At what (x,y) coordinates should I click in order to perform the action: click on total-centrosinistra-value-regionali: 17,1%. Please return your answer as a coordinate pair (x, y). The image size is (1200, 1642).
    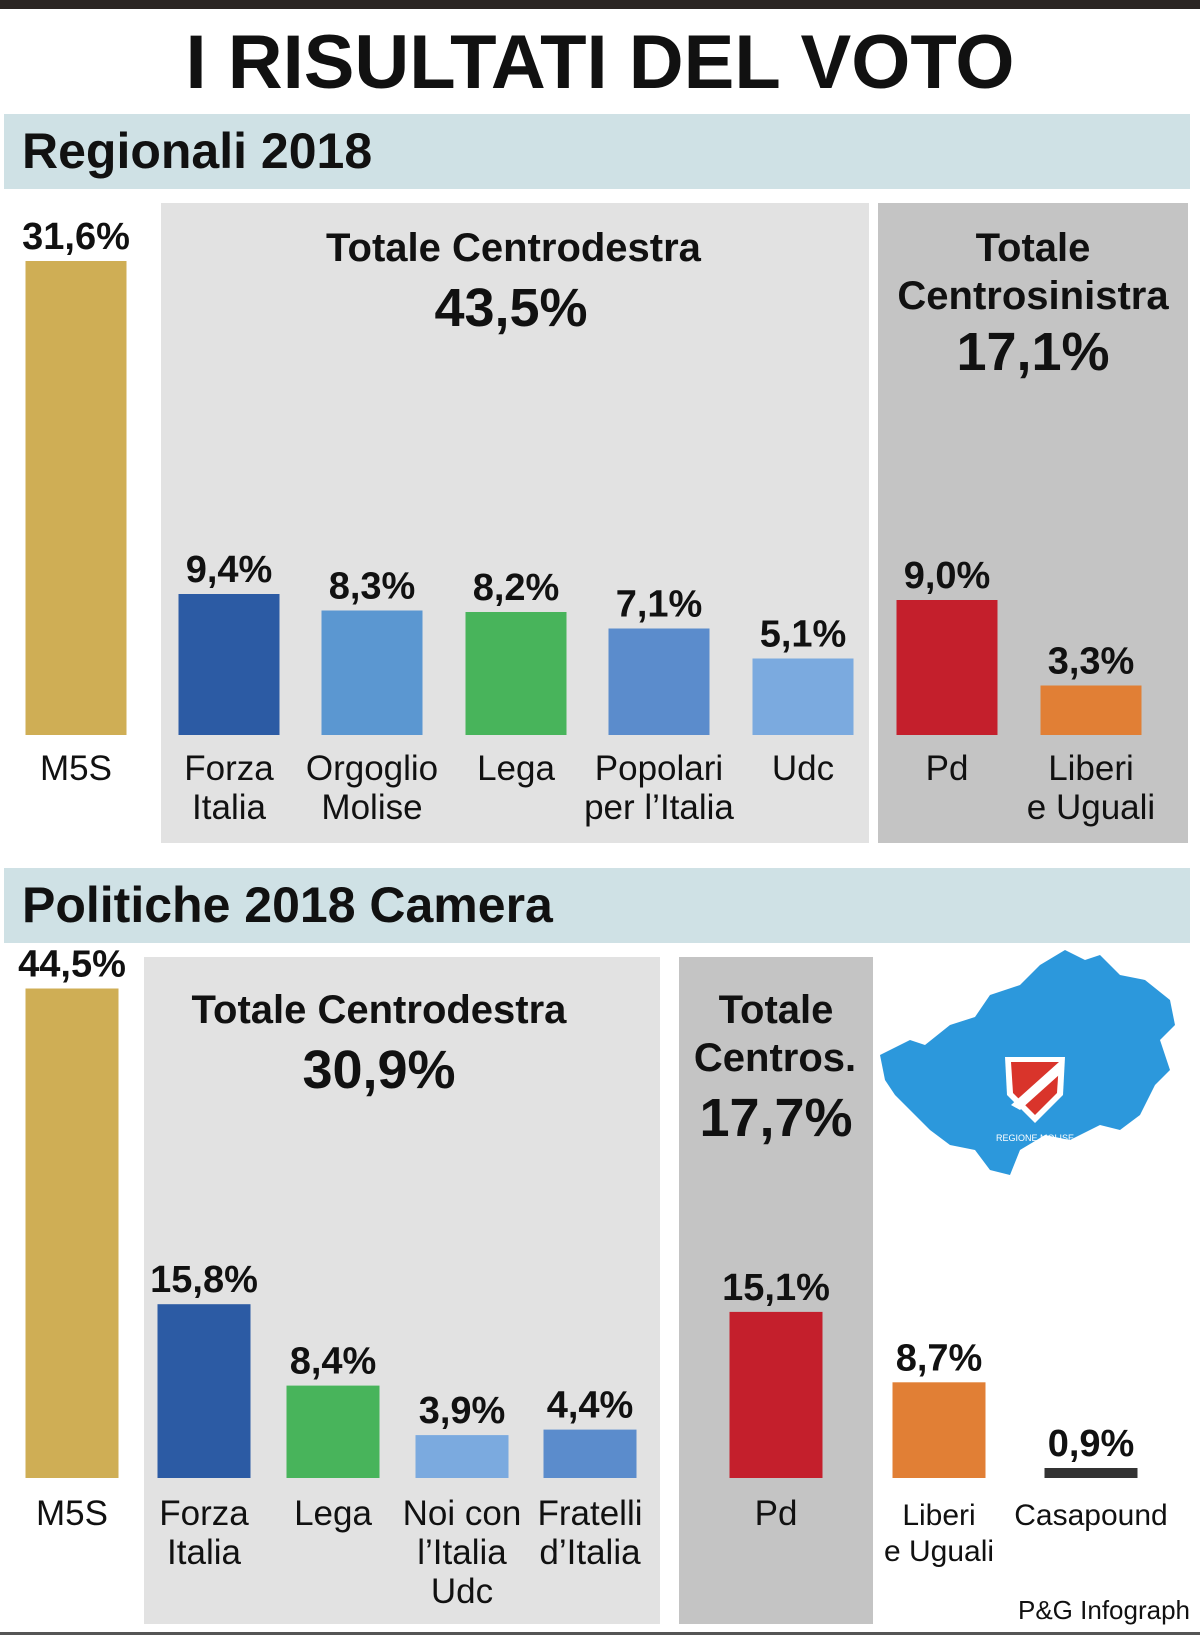
    Looking at the image, I should click on (1033, 352).